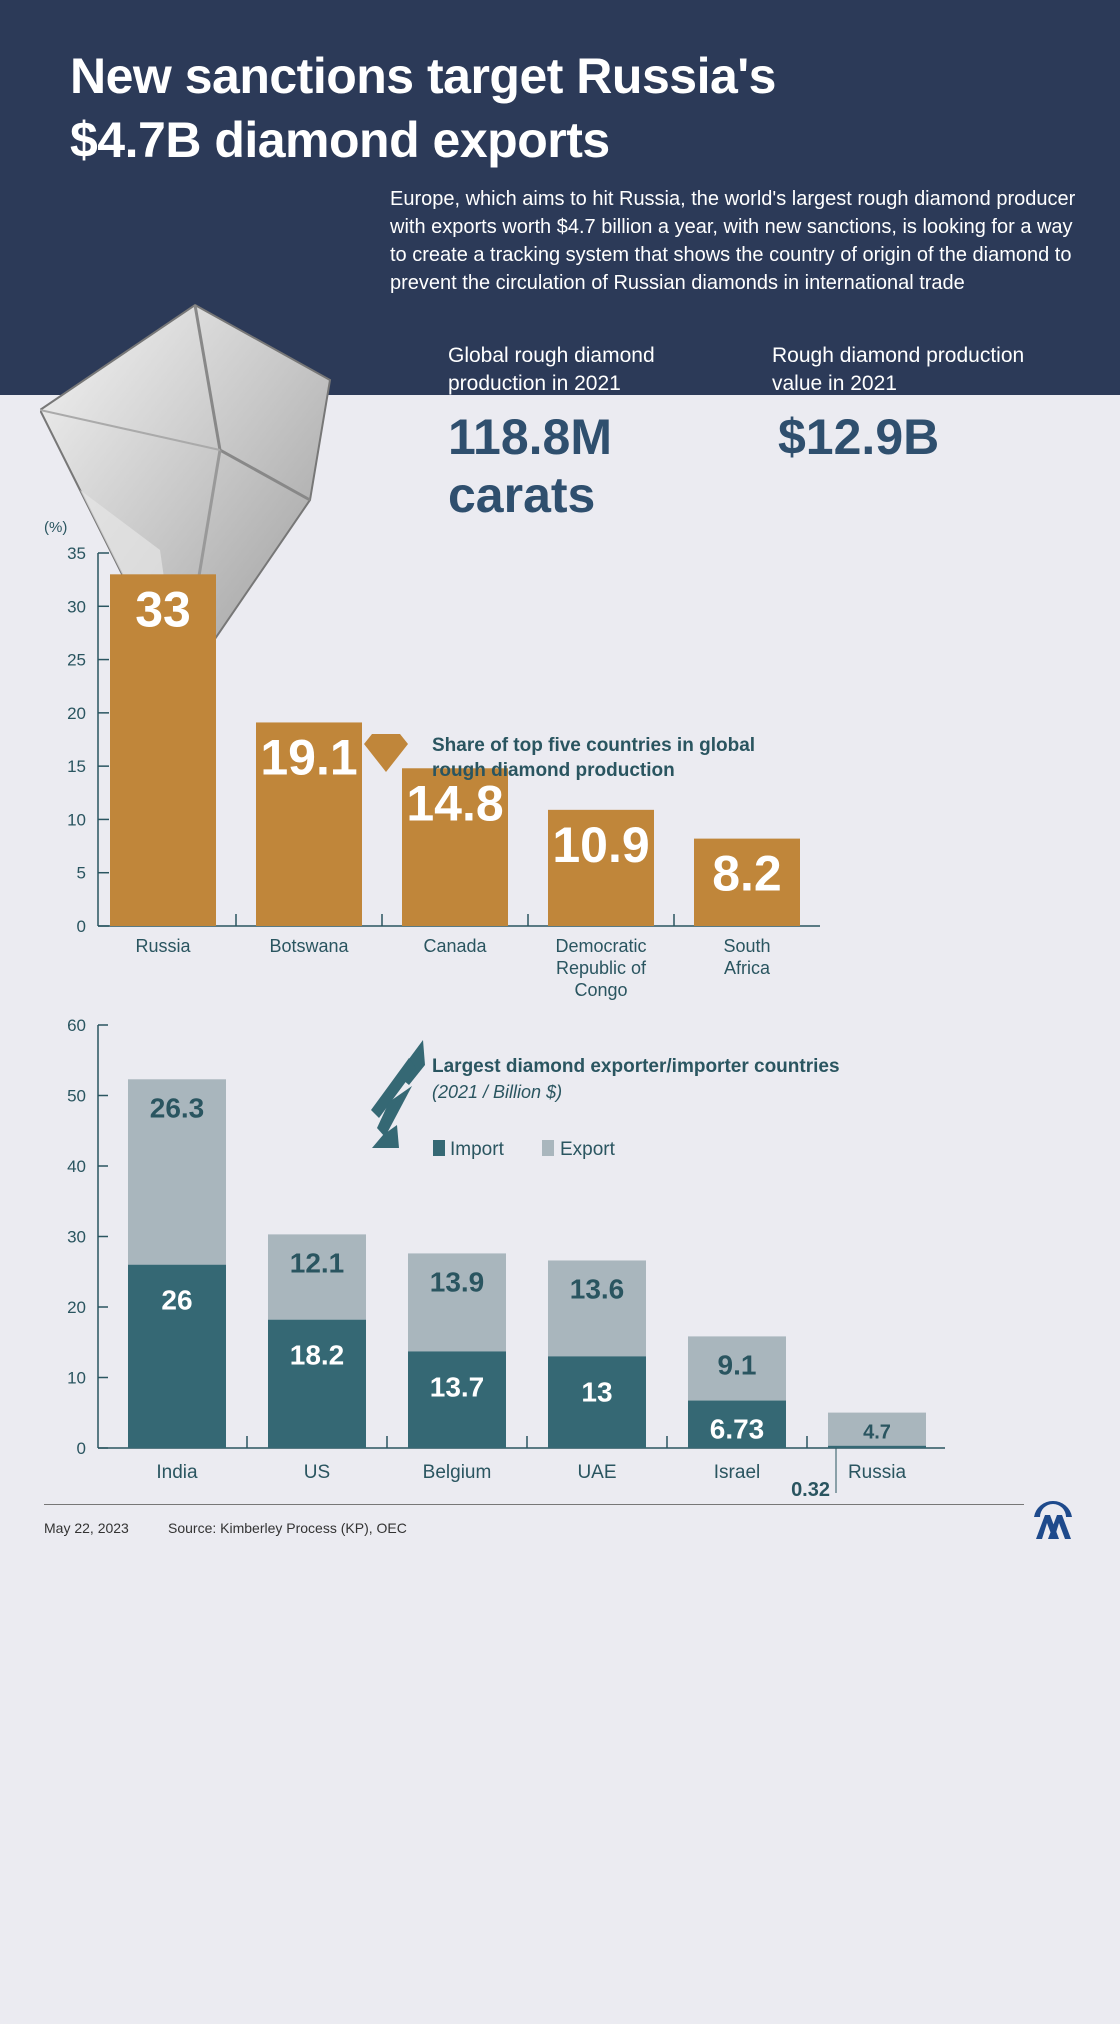 This screenshot has height=2024, width=1120. What do you see at coordinates (457, 1302) in the screenshot?
I see `bar-export-belgium` at bounding box center [457, 1302].